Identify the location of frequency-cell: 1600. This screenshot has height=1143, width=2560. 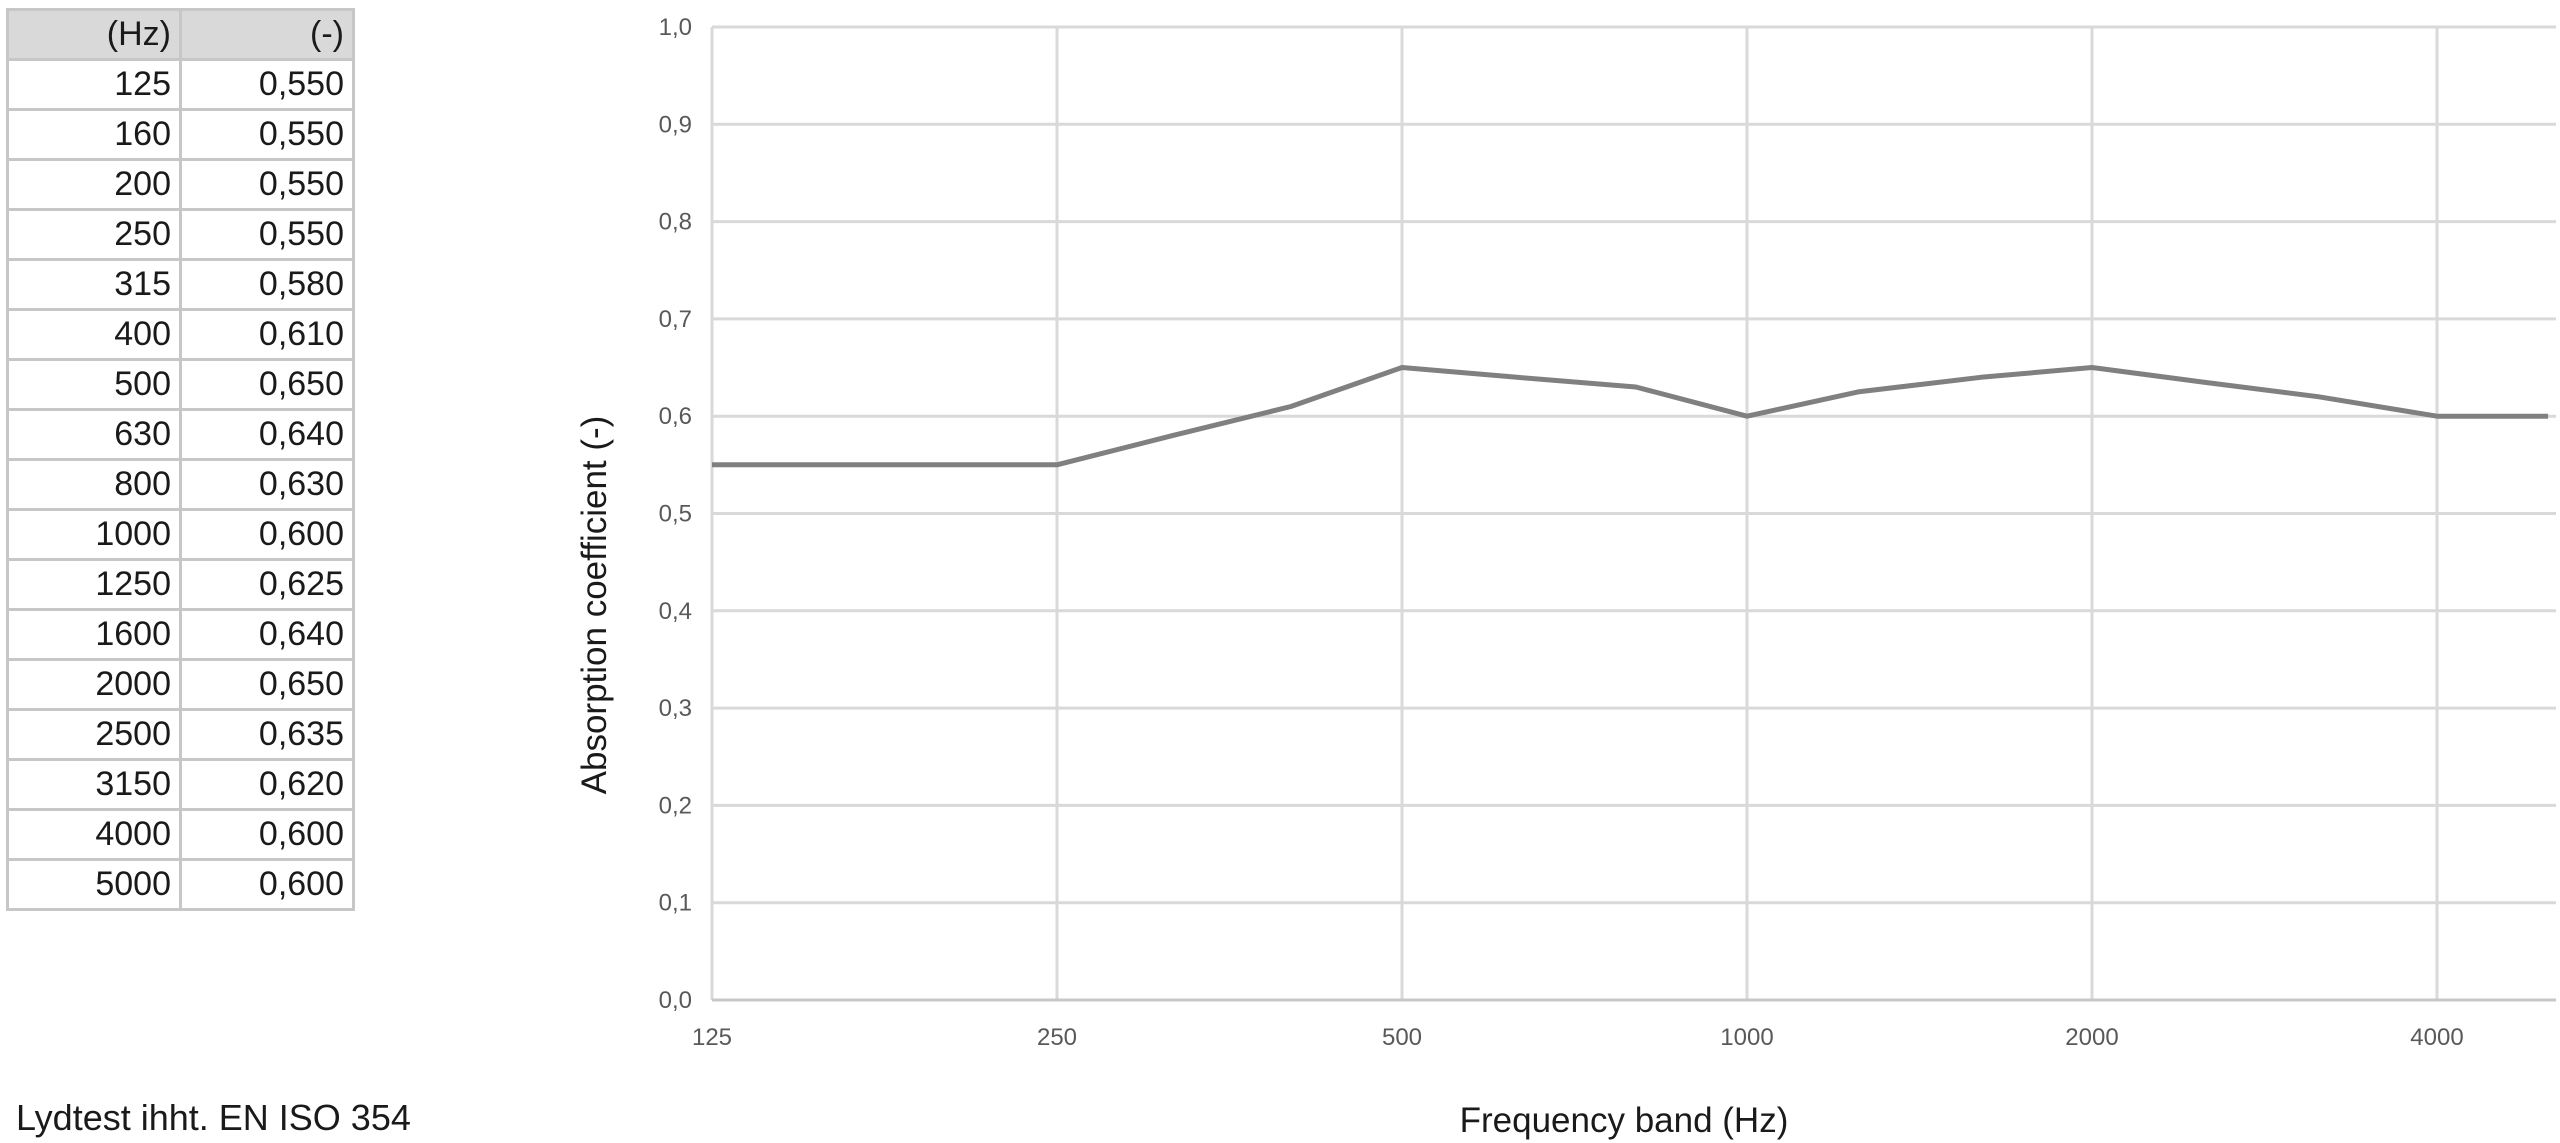
(94, 634).